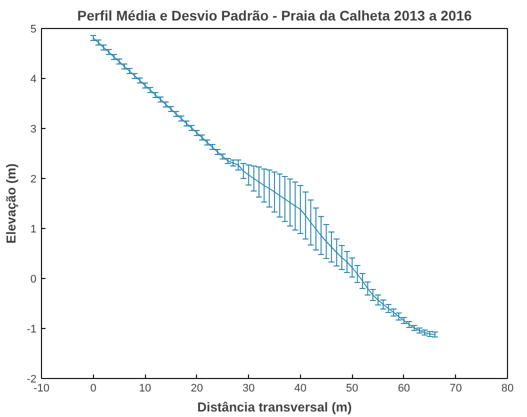 This screenshot has width=527, height=417. What do you see at coordinates (33, 130) in the screenshot?
I see `y-tick-label: 3` at bounding box center [33, 130].